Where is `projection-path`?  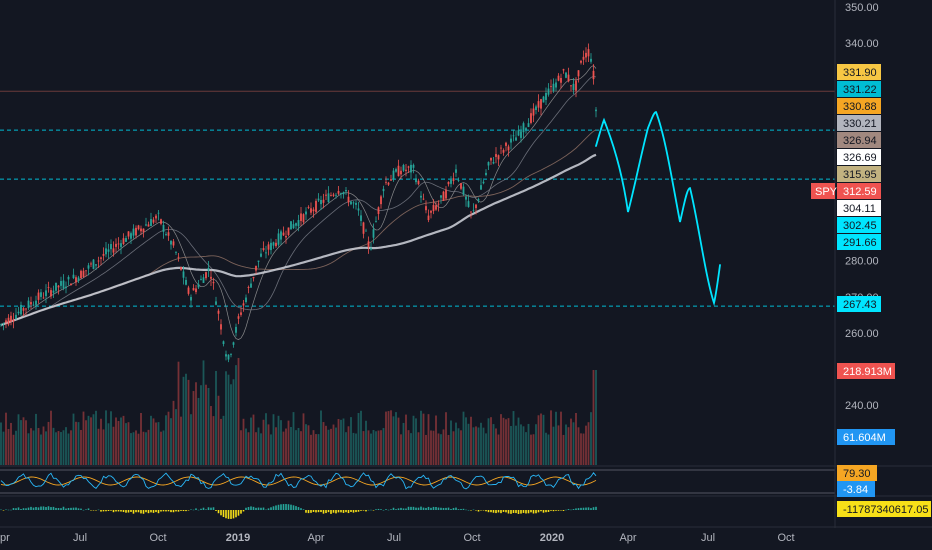 projection-path is located at coordinates (658, 209).